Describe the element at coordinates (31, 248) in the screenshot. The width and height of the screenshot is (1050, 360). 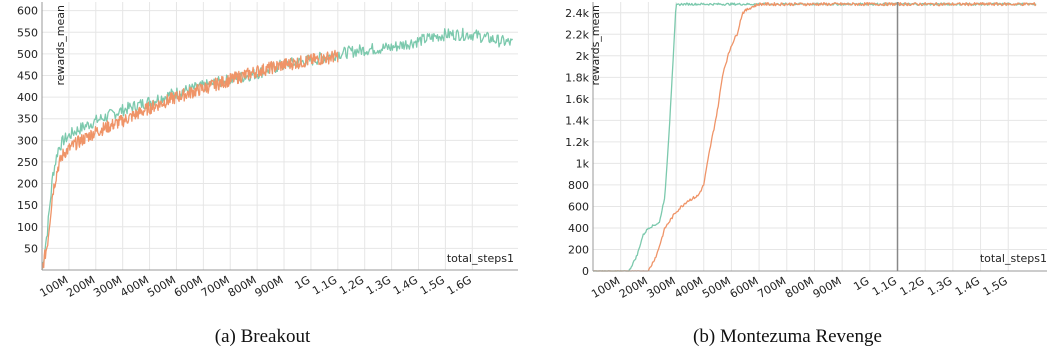
I see `y-tick-label: 50` at that location.